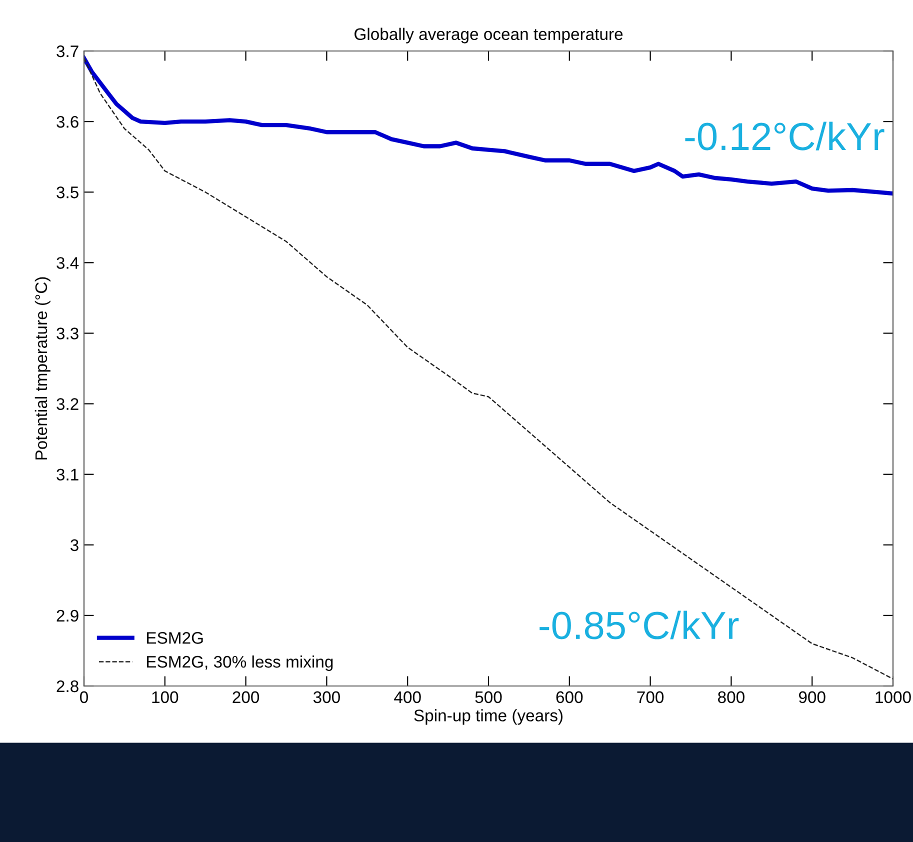 This screenshot has width=913, height=842. What do you see at coordinates (407, 697) in the screenshot?
I see `x-tick-label: 400` at bounding box center [407, 697].